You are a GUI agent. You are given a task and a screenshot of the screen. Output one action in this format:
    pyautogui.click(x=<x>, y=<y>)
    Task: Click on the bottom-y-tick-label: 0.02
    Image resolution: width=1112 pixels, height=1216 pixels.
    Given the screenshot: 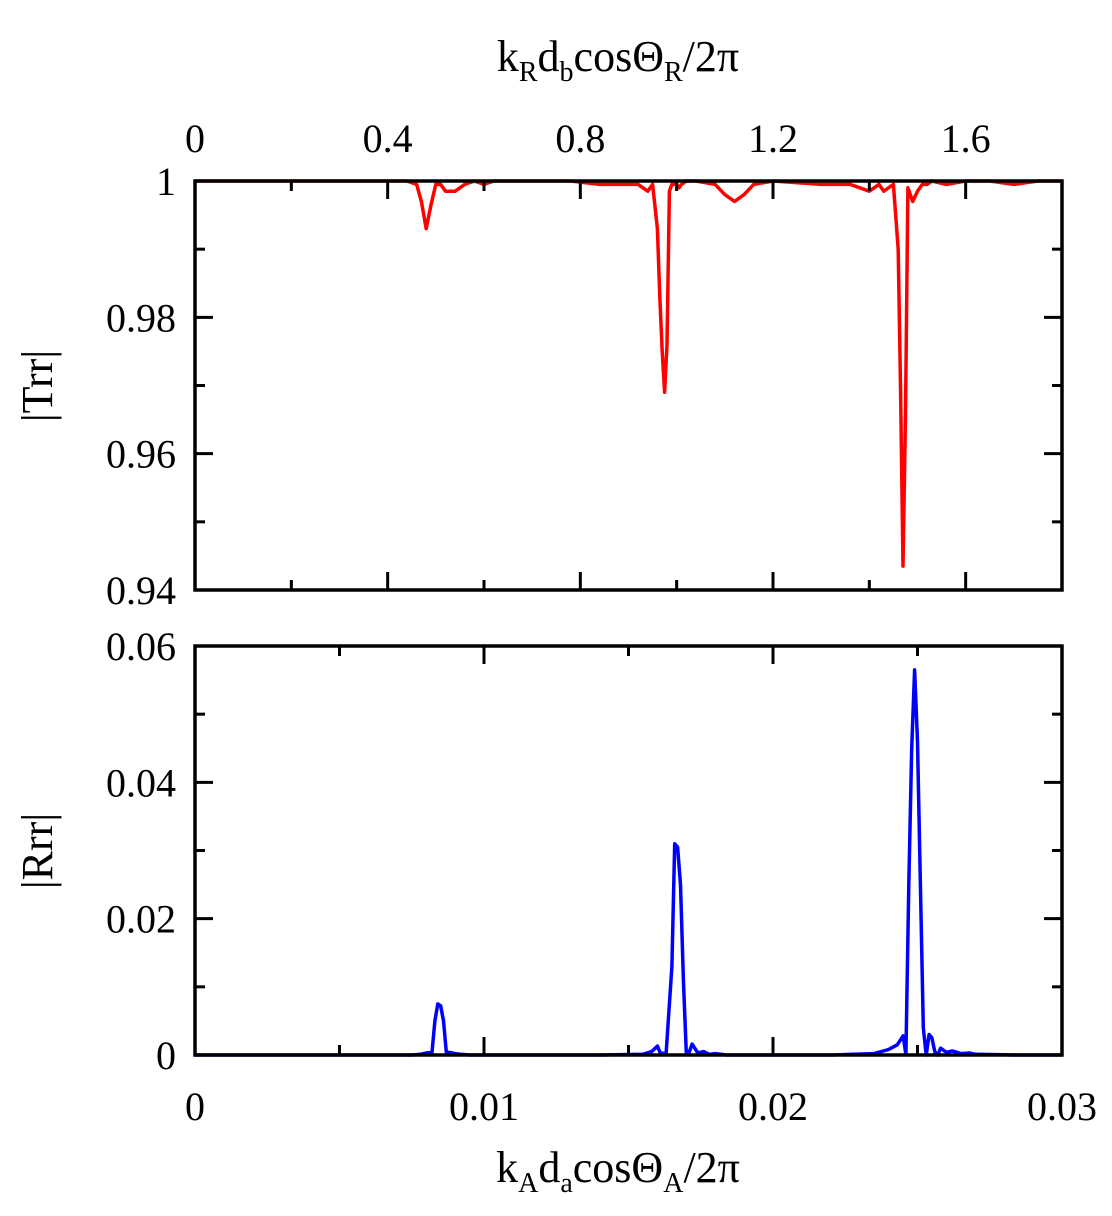 What is the action you would take?
    pyautogui.click(x=141, y=919)
    